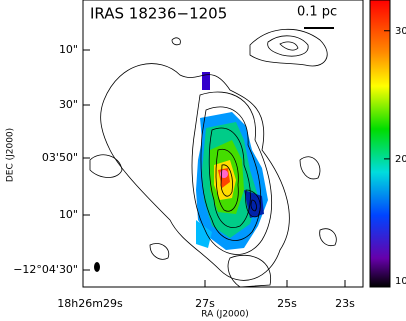 The width and height of the screenshot is (406, 321). Describe the element at coordinates (97, 267) in the screenshot. I see `beam` at that location.